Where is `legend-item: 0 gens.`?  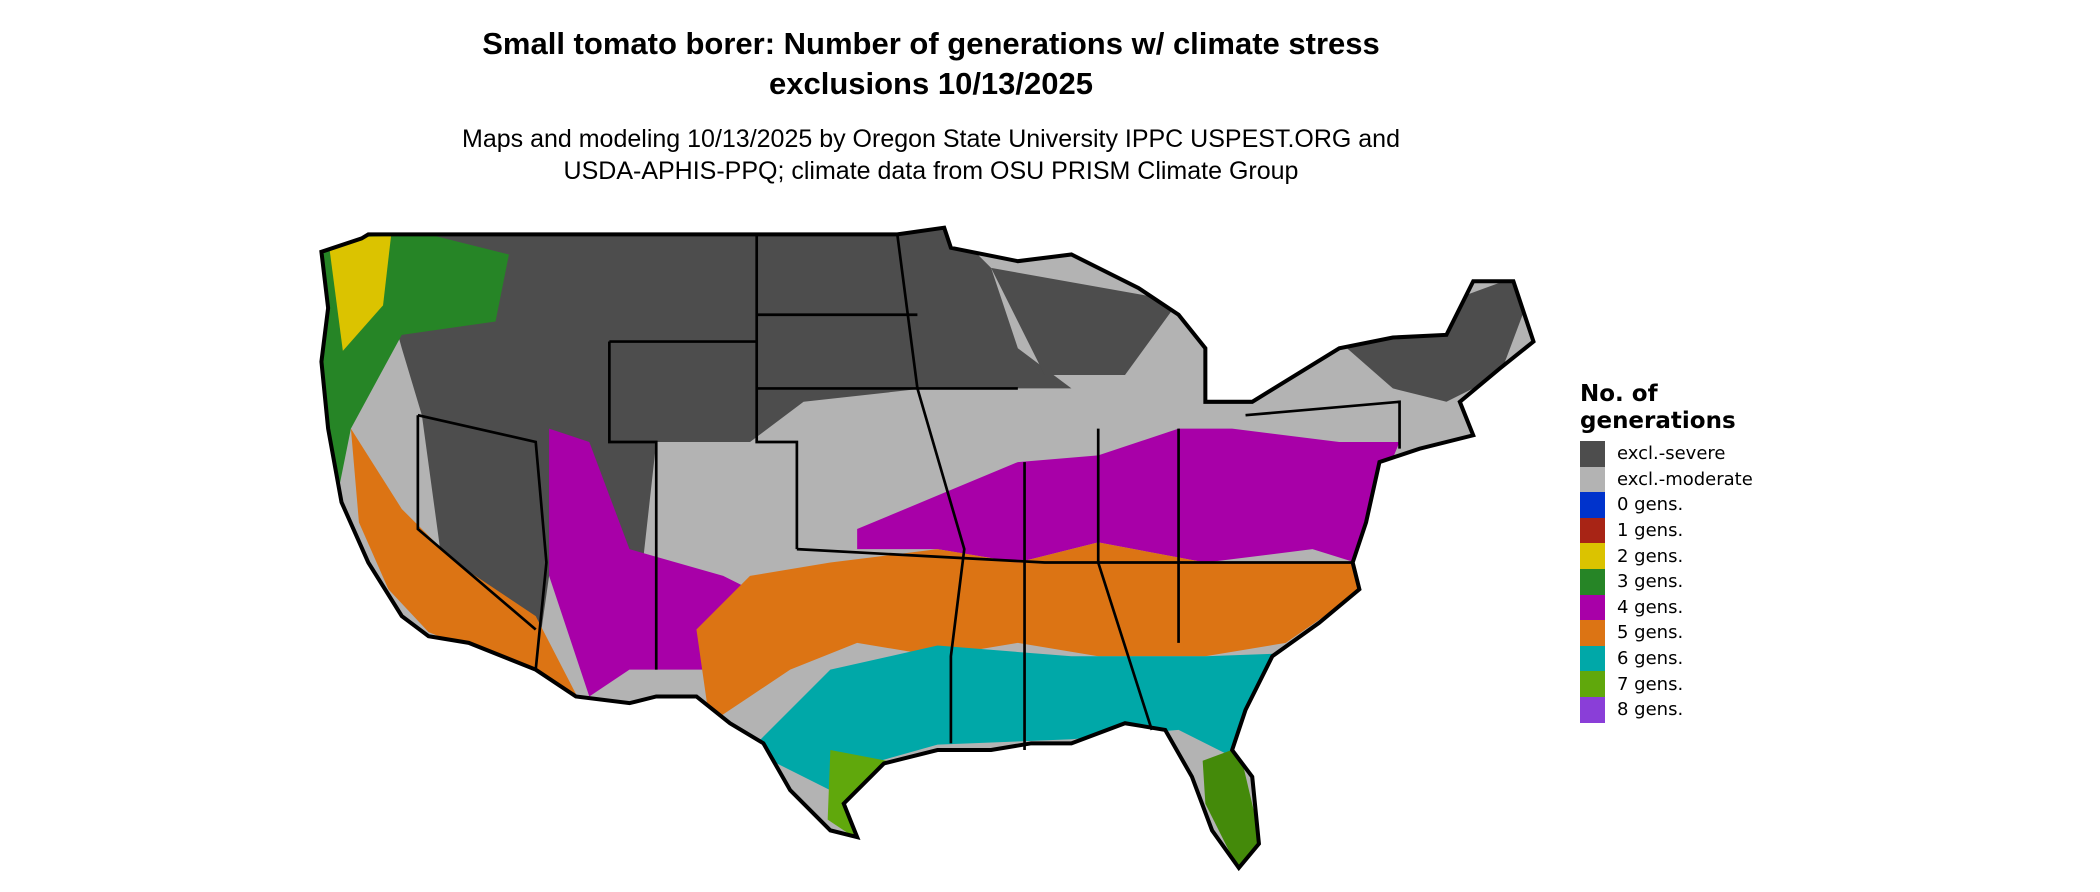
legend-item: 0 gens. is located at coordinates (1666, 505).